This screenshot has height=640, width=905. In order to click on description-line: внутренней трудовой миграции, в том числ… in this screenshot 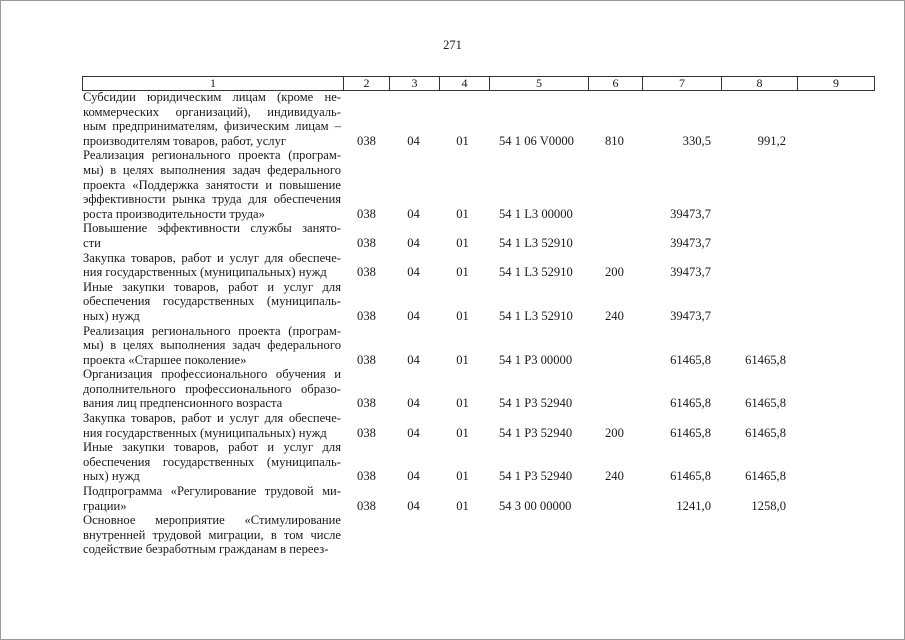, I will do `click(212, 534)`.